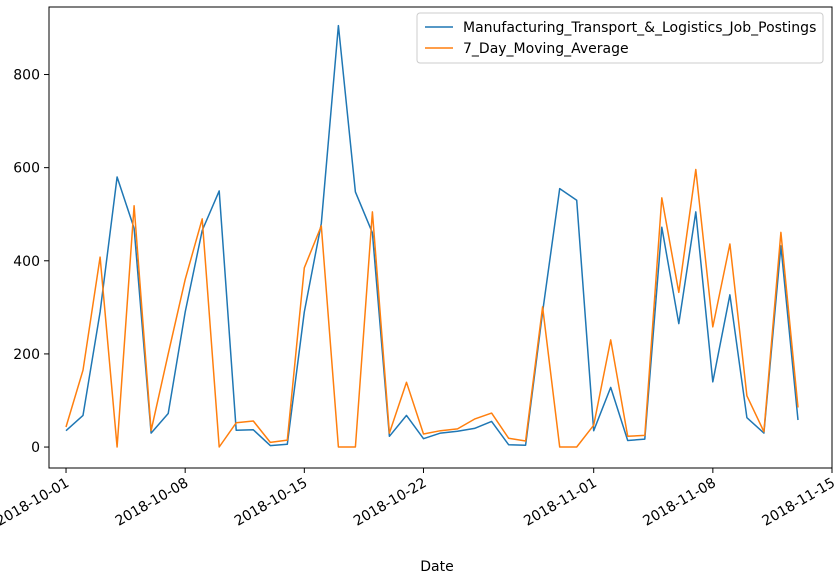 Image resolution: width=836 pixels, height=581 pixels. What do you see at coordinates (798, 502) in the screenshot?
I see `x-tick-label: 2018-11-15` at bounding box center [798, 502].